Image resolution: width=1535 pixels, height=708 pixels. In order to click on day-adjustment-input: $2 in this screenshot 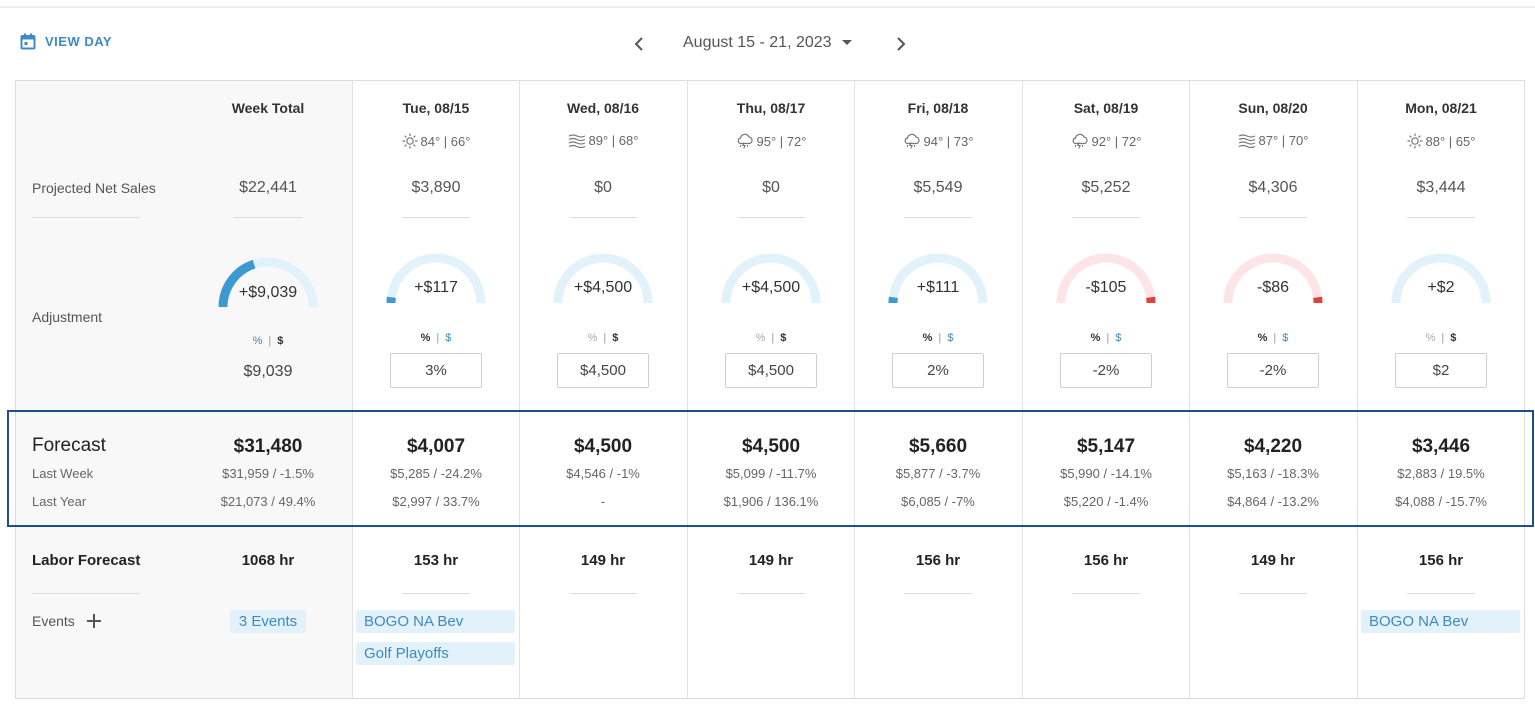, I will do `click(1441, 370)`.